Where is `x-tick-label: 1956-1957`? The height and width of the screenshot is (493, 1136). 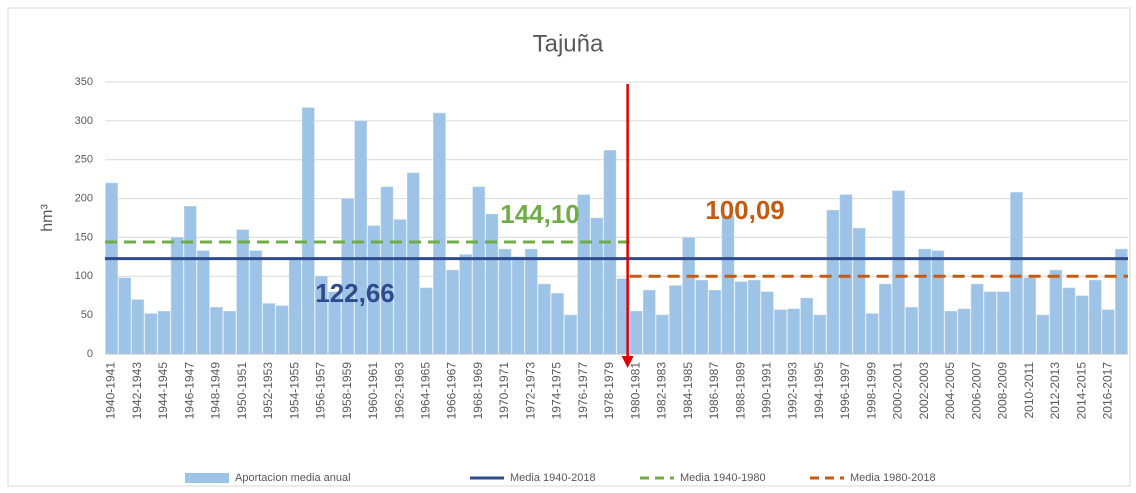
x-tick-label: 1956-1957 is located at coordinates (321, 391).